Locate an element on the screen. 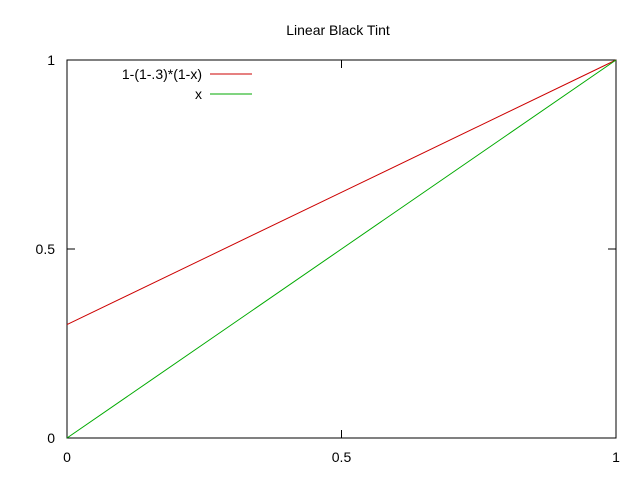  chart-title: Linear Black Tint is located at coordinates (338, 30).